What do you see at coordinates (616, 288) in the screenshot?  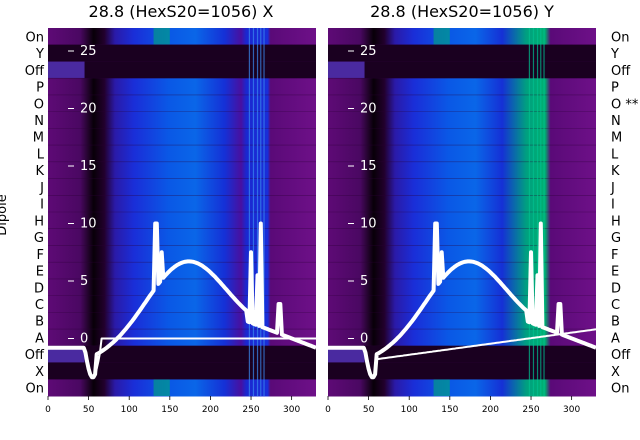 I see `row-label: D` at bounding box center [616, 288].